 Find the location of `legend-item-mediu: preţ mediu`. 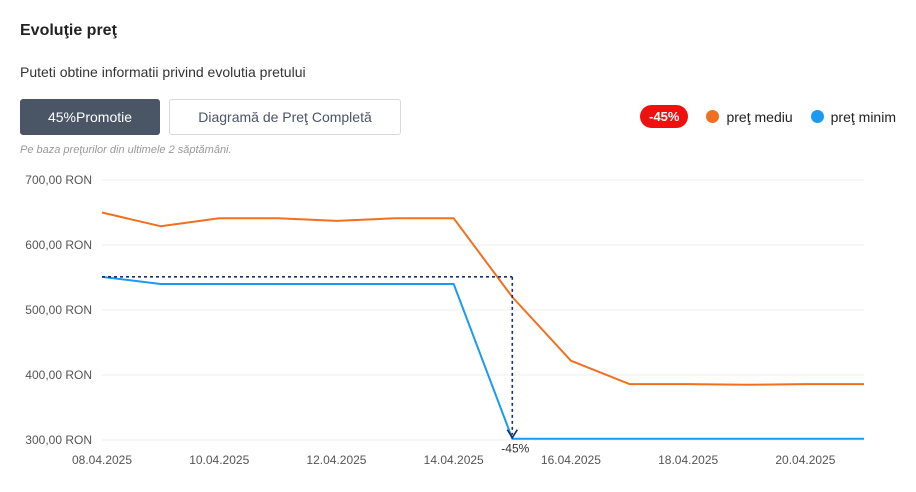

legend-item-mediu: preţ mediu is located at coordinates (749, 116).